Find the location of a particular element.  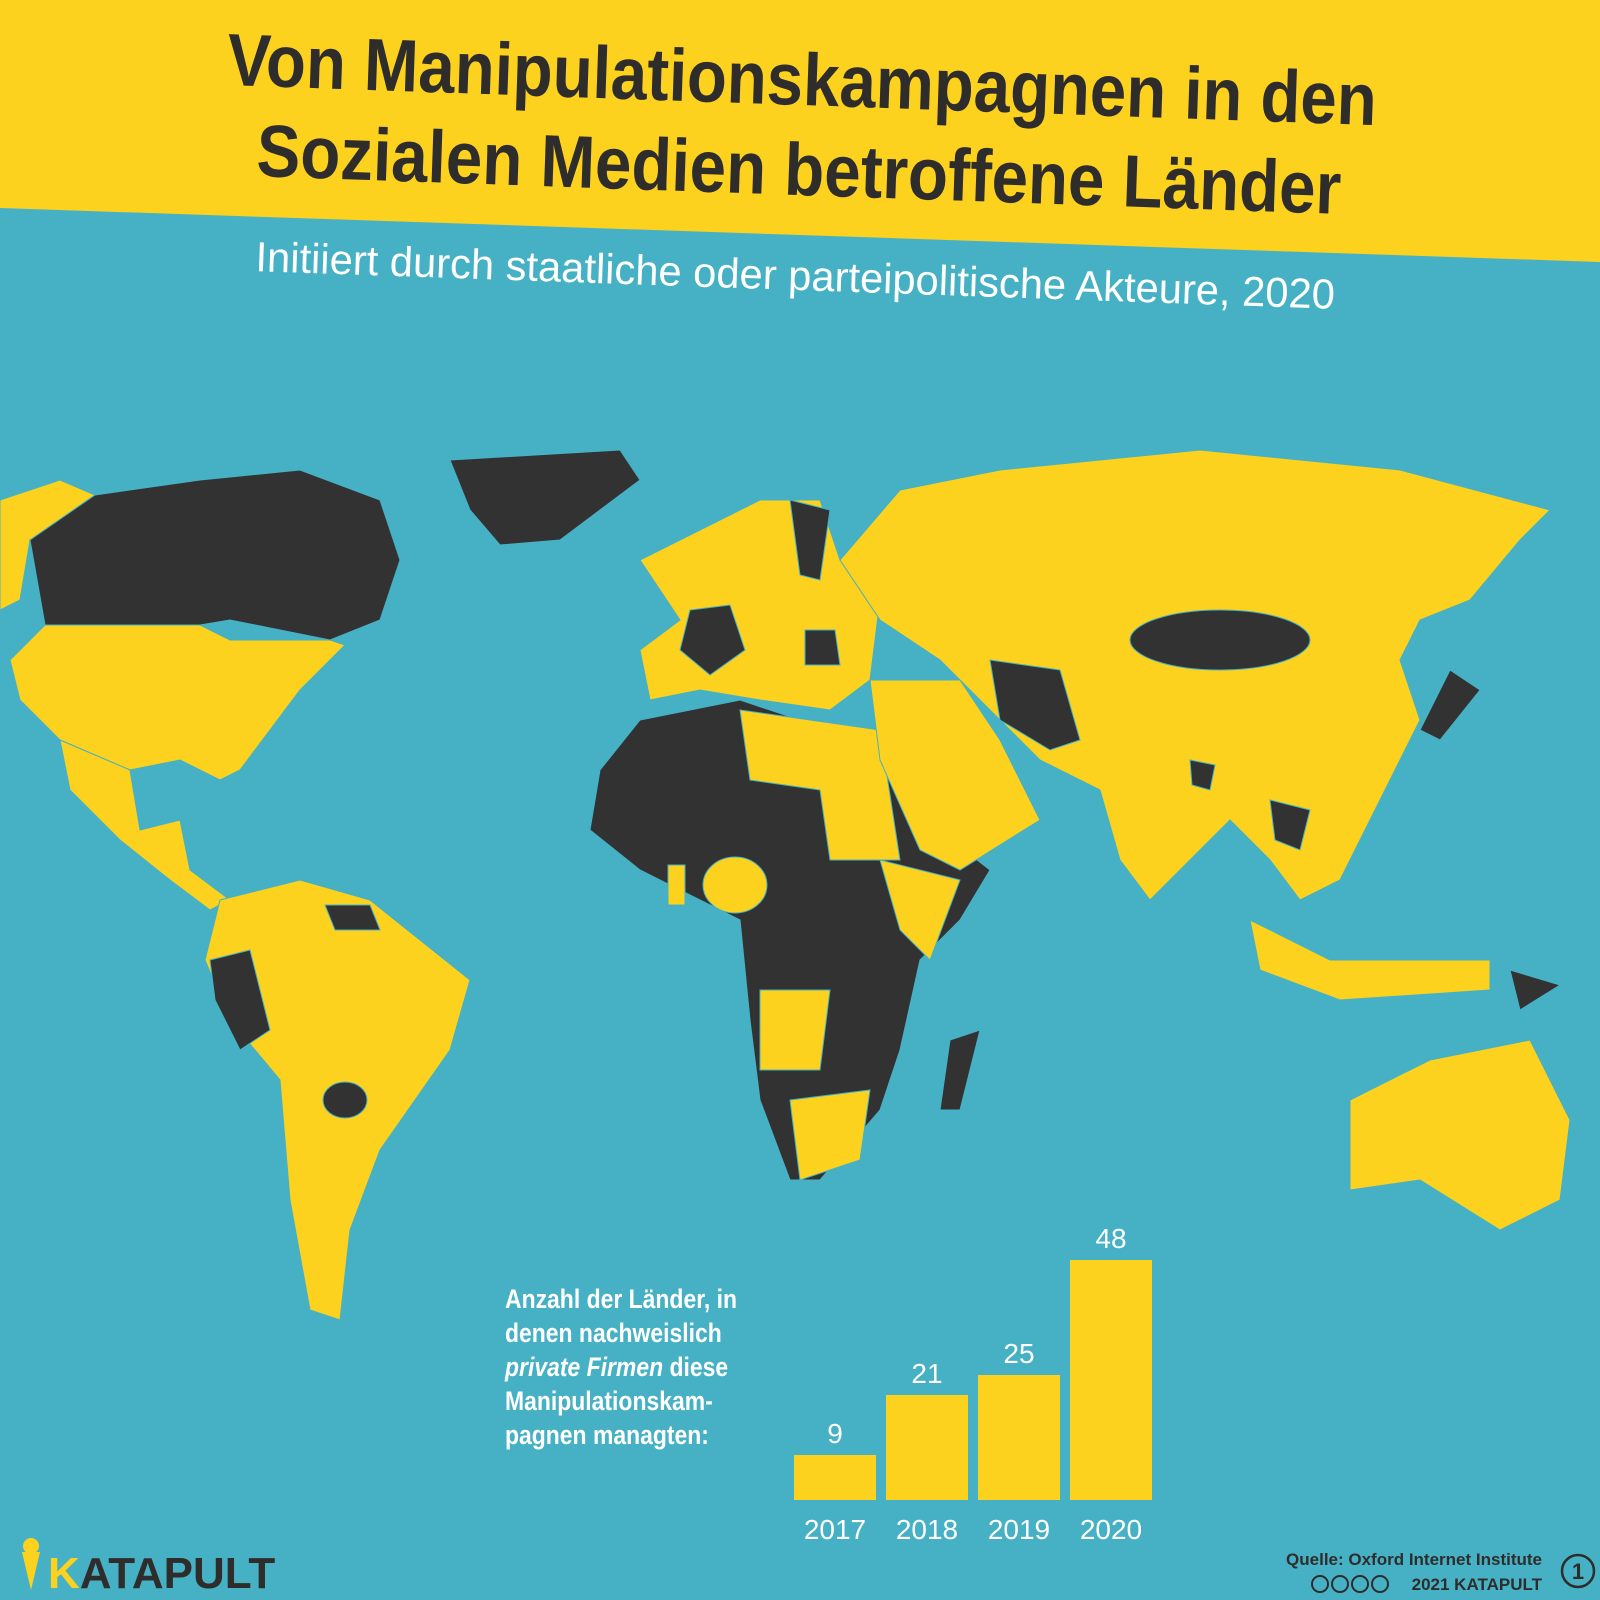

annotation-line: private Firmen diese is located at coordinates (616, 1367).